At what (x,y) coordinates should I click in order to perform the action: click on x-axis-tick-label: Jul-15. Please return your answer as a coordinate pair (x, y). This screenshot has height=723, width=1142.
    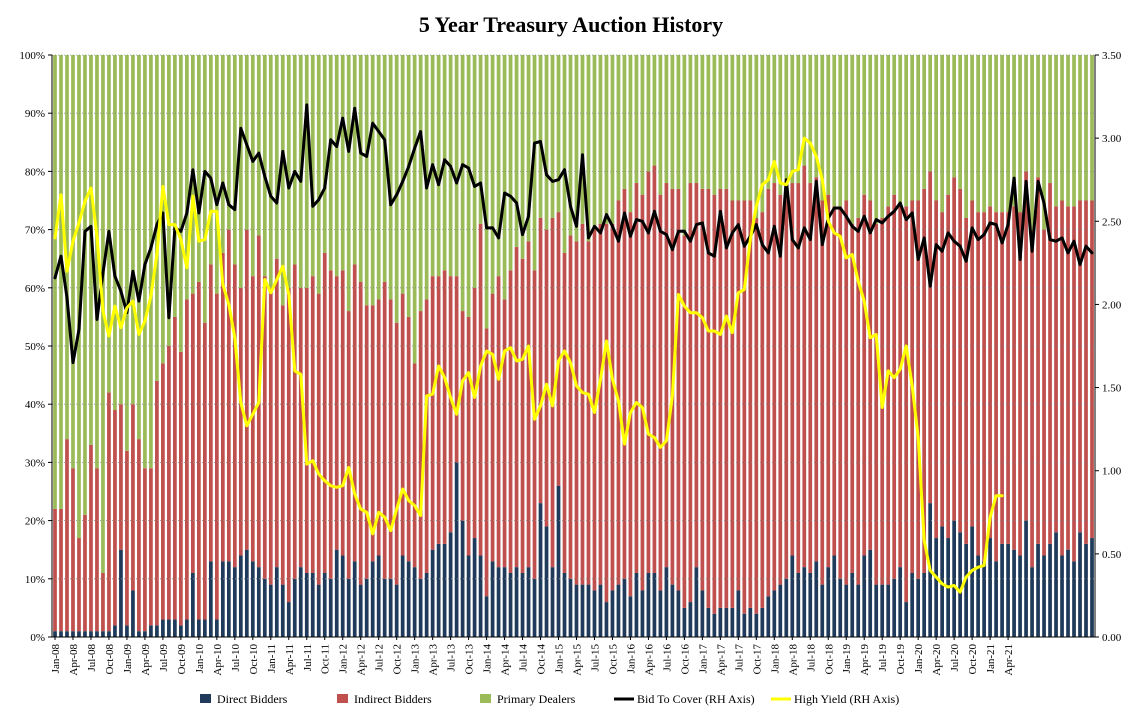
    Looking at the image, I should click on (596, 658).